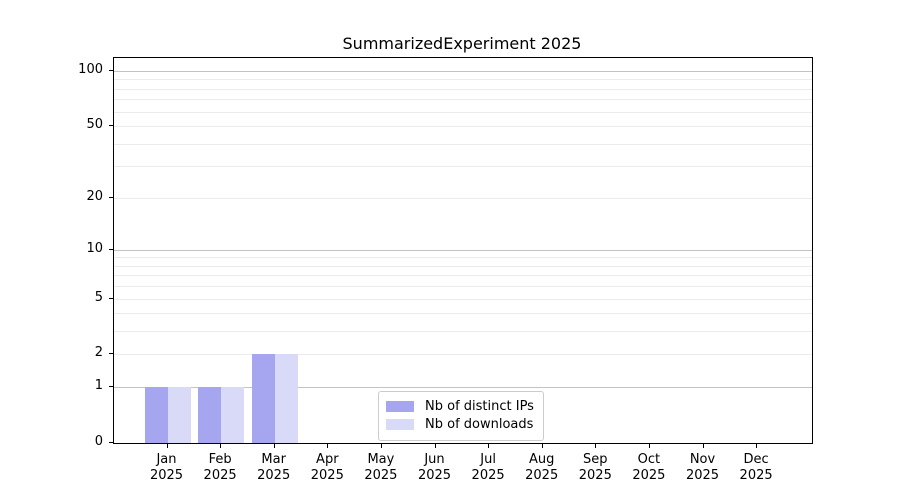 The width and height of the screenshot is (900, 500). Describe the element at coordinates (381, 459) in the screenshot. I see `x-tick-month: May` at that location.